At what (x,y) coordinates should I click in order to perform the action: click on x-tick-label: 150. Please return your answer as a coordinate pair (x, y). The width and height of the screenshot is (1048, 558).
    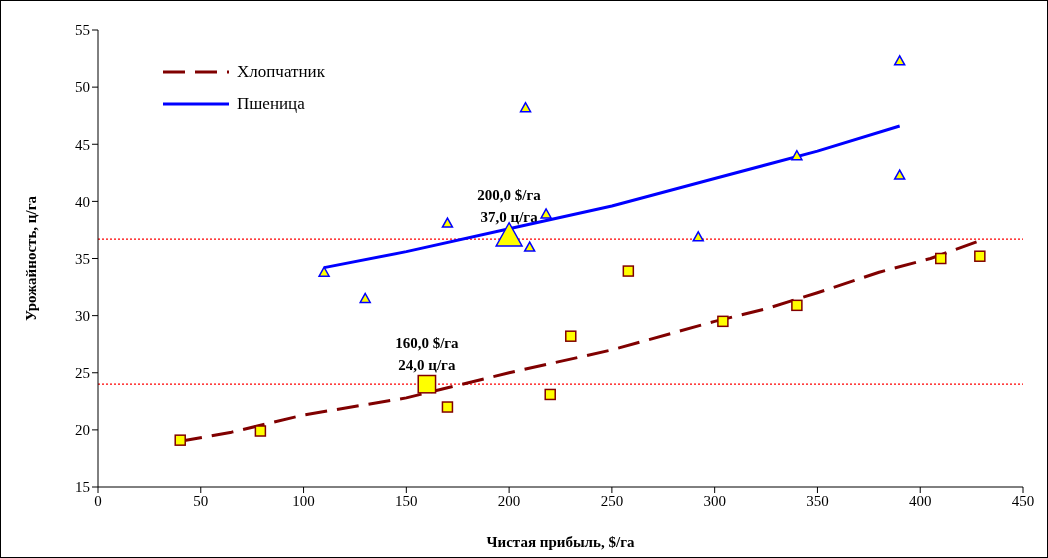
    Looking at the image, I should click on (406, 500).